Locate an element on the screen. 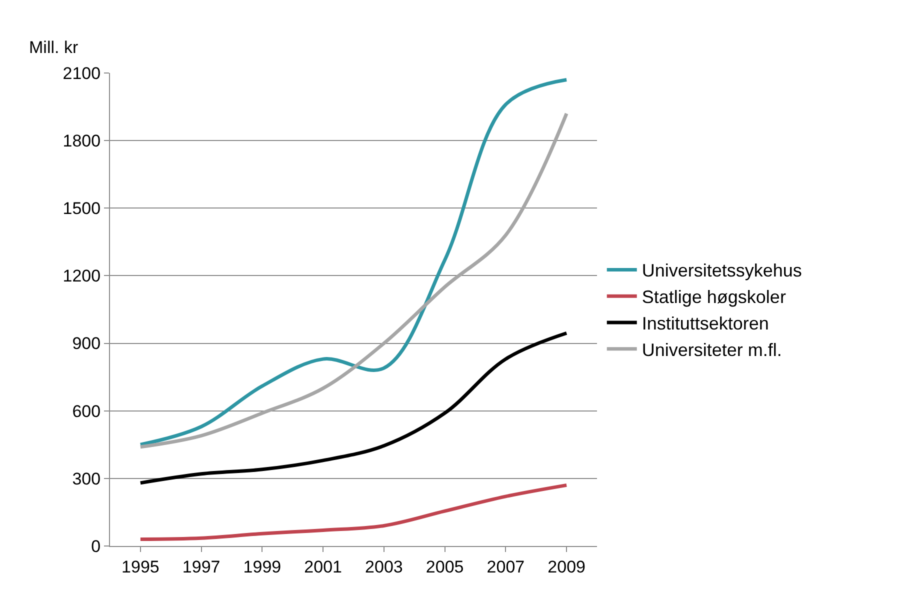 The image size is (909, 597). y-tick-label: 1500 is located at coordinates (81, 208).